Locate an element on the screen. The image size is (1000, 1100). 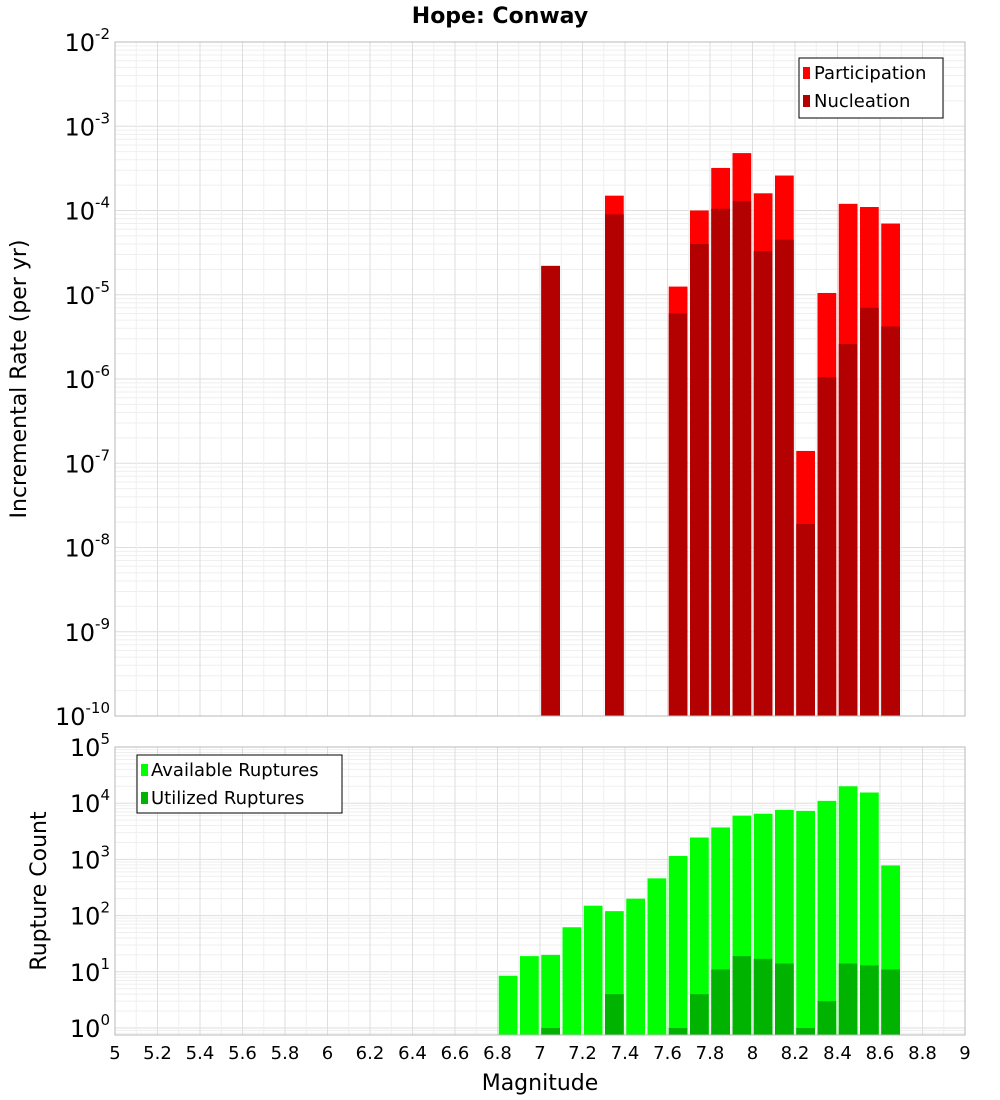
magnitude-tick-label: 8.4 is located at coordinates (837, 1053).